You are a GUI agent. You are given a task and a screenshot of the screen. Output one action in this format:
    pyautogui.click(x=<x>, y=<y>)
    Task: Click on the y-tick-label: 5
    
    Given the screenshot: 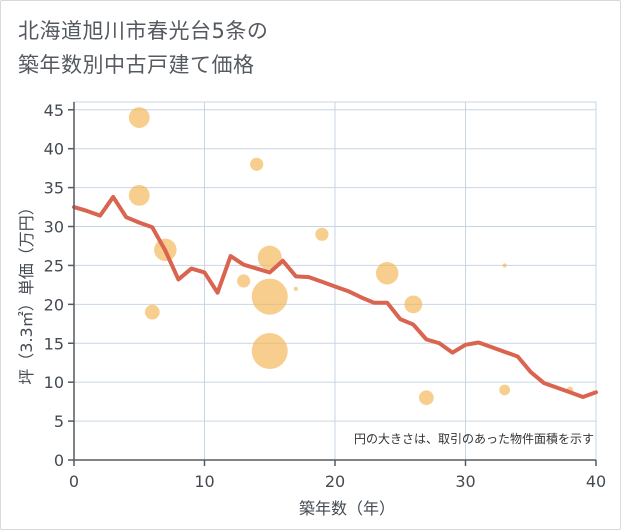 What is the action you would take?
    pyautogui.click(x=59, y=421)
    